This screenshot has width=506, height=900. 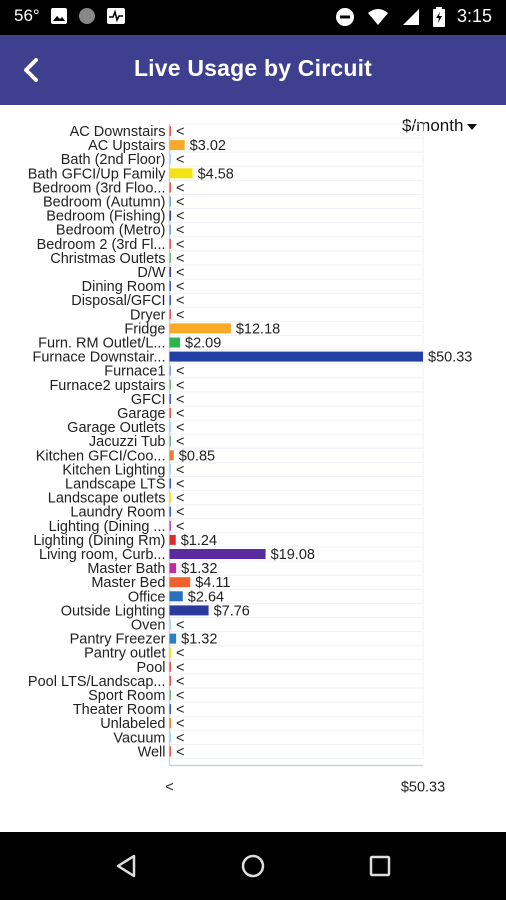 I want to click on x-tick-label: $50.33, so click(x=423, y=788).